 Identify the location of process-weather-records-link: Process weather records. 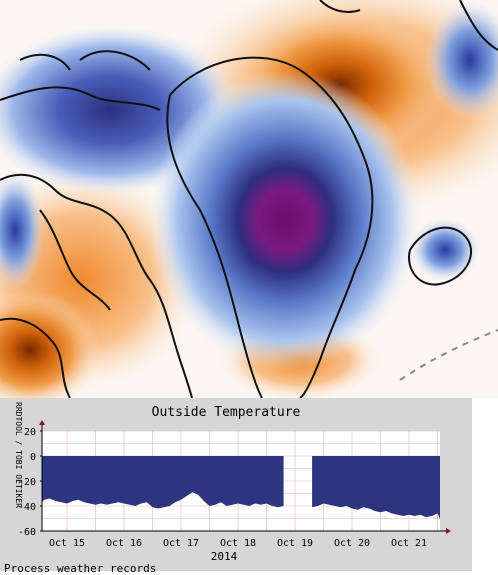
(80, 568).